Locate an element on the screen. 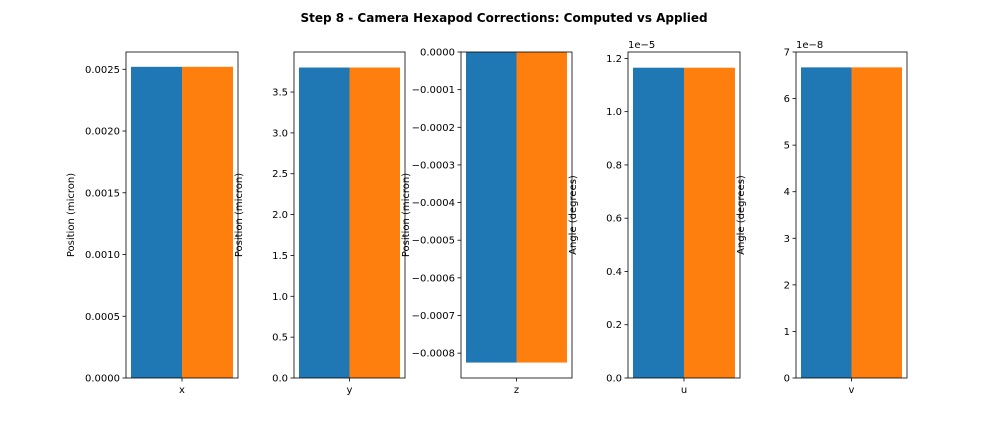 This screenshot has height=432, width=1008. subplot-3-ylabel: Position (micron) is located at coordinates (406, 215).